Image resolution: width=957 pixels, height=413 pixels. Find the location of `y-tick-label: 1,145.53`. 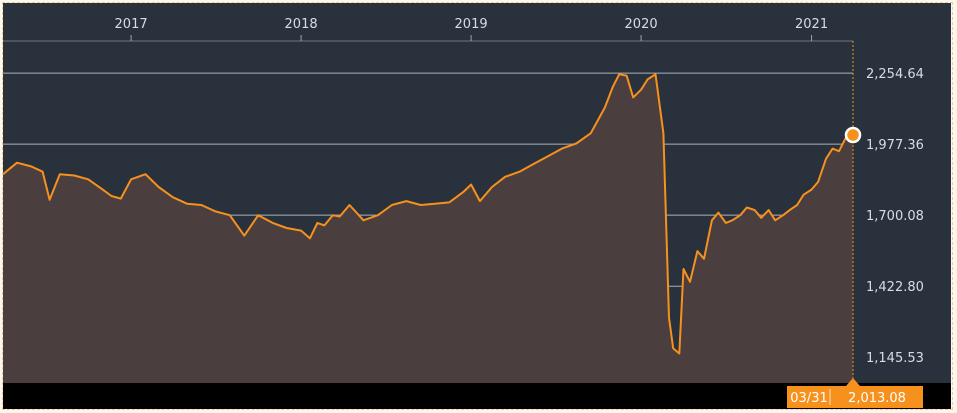

y-tick-label: 1,145.53 is located at coordinates (895, 358).